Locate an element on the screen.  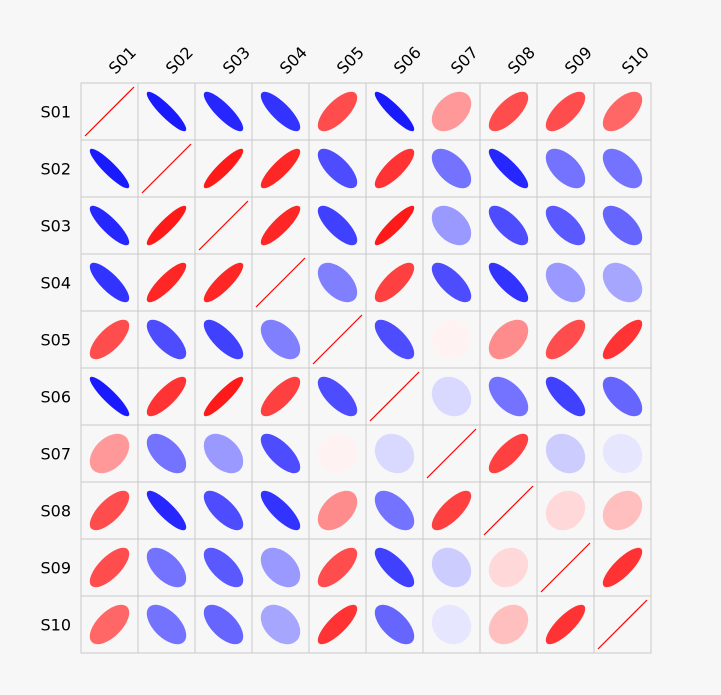
cell-S04-S07 is located at coordinates (451, 282).